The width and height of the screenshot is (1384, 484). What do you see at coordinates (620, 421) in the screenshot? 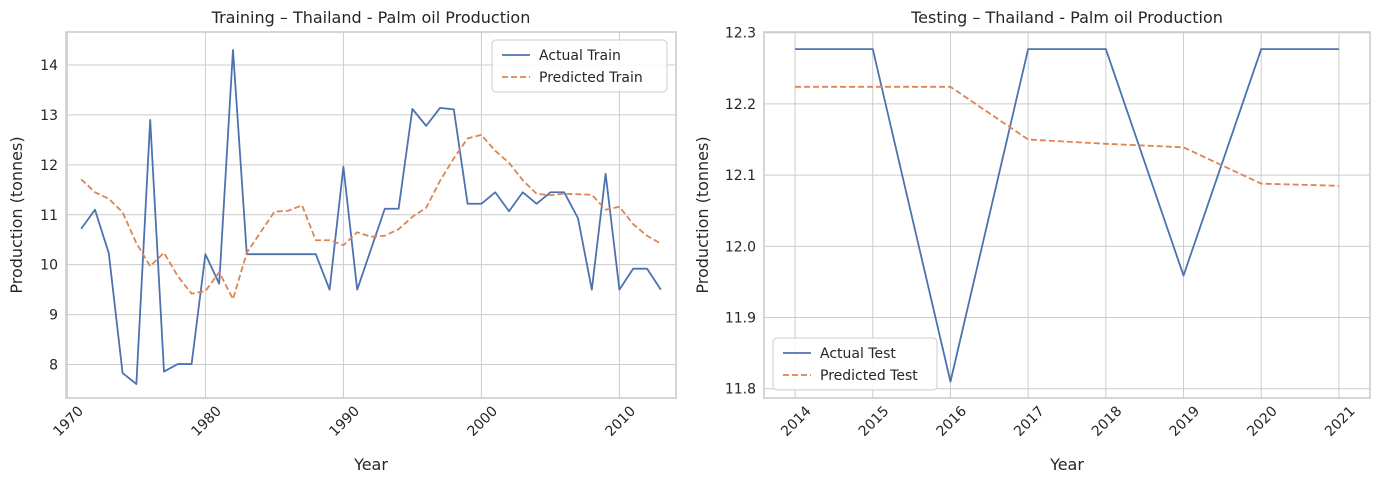
I see `x-tick-label: 2010` at bounding box center [620, 421].